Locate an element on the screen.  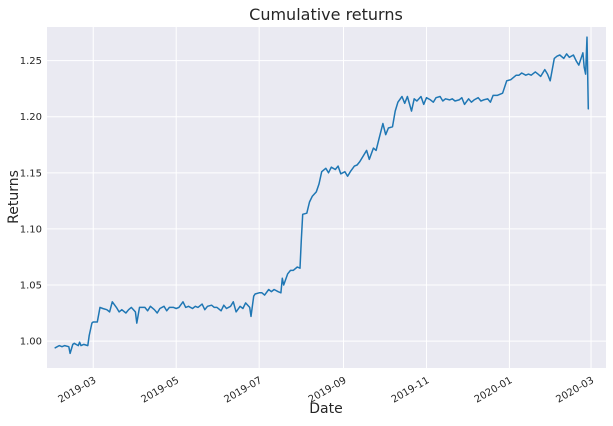
y-tick-label: 1.10 is located at coordinates (31, 229).